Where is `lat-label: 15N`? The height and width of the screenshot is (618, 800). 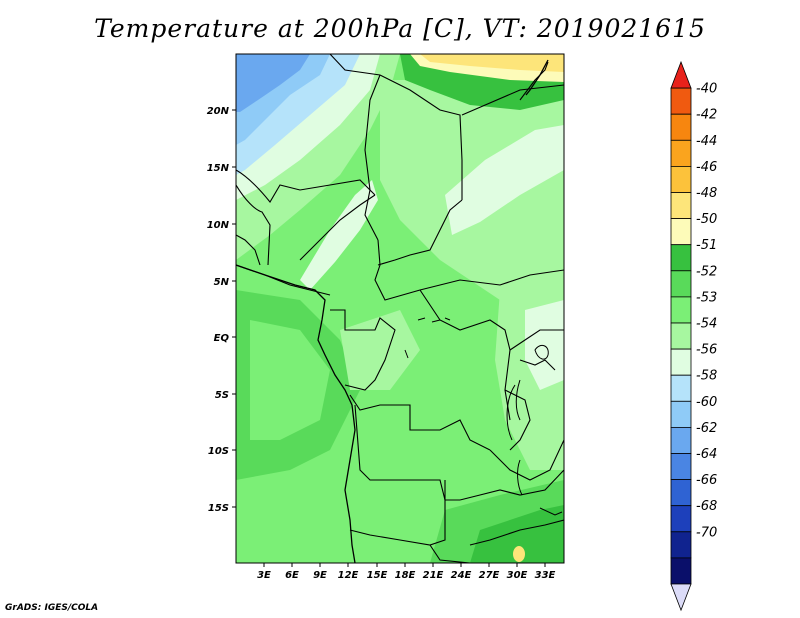 lat-label: 15N is located at coordinates (218, 168).